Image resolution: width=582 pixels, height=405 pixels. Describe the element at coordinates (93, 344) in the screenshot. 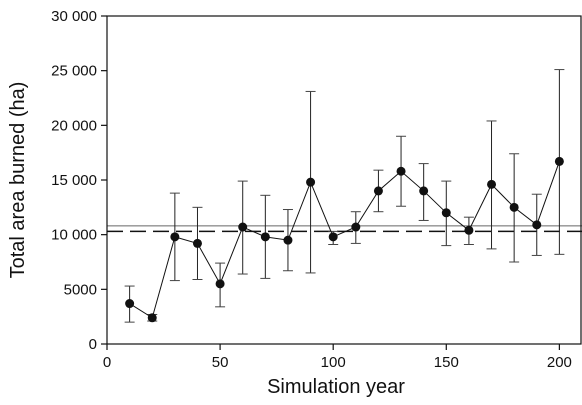

I see `y-tick-label: 0` at that location.